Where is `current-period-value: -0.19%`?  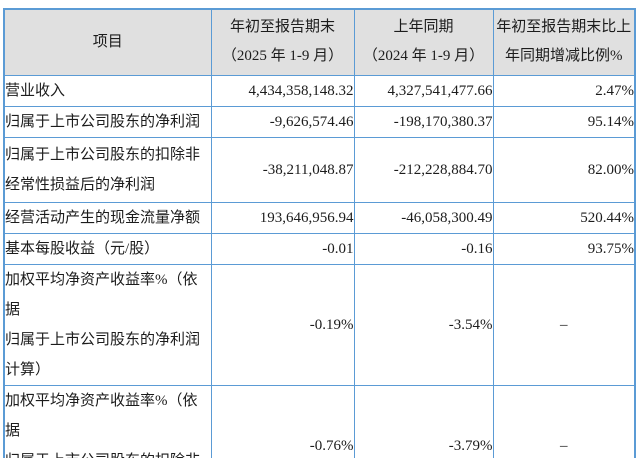
current-period-value: -0.19% is located at coordinates (282, 324).